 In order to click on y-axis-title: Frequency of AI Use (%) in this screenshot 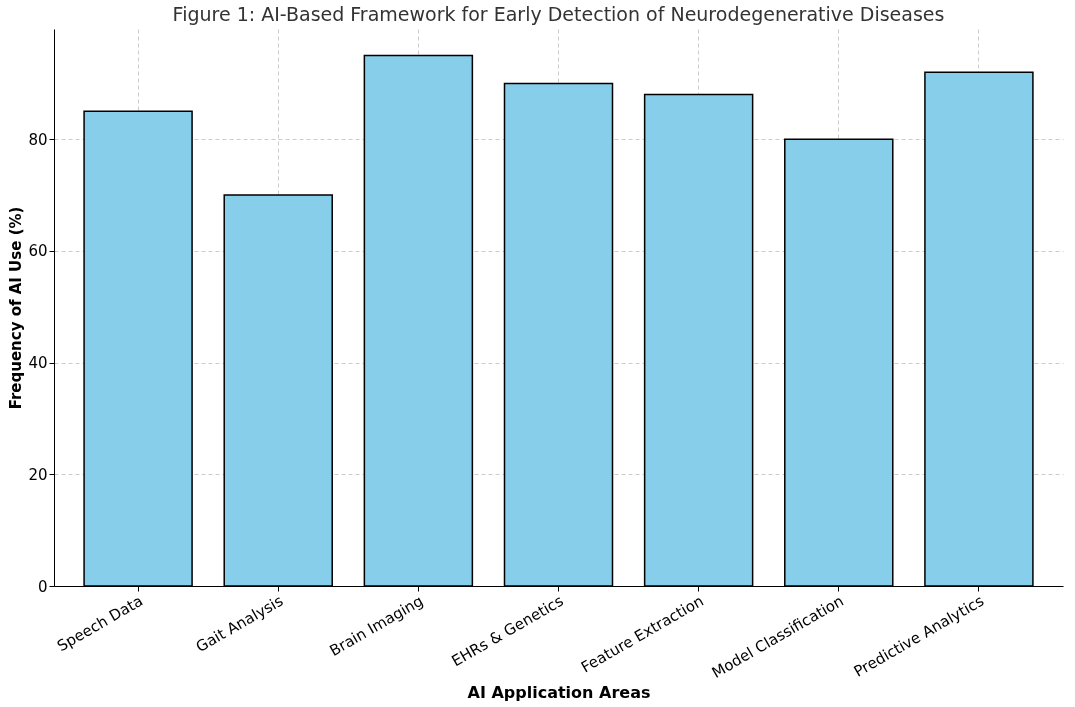, I will do `click(16, 308)`.